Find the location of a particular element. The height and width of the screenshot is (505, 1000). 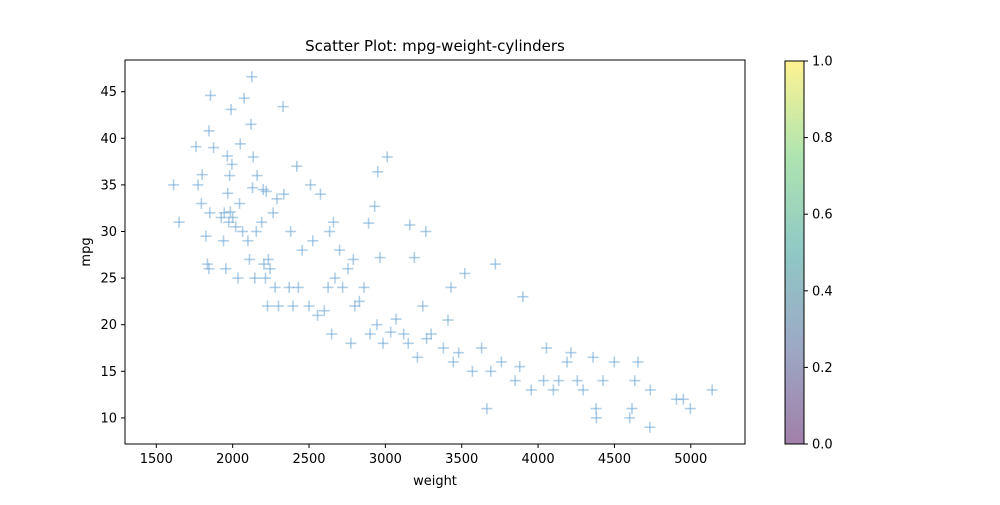

chart-title: Scatter Plot: mpg-weight-cylinders is located at coordinates (435, 46).